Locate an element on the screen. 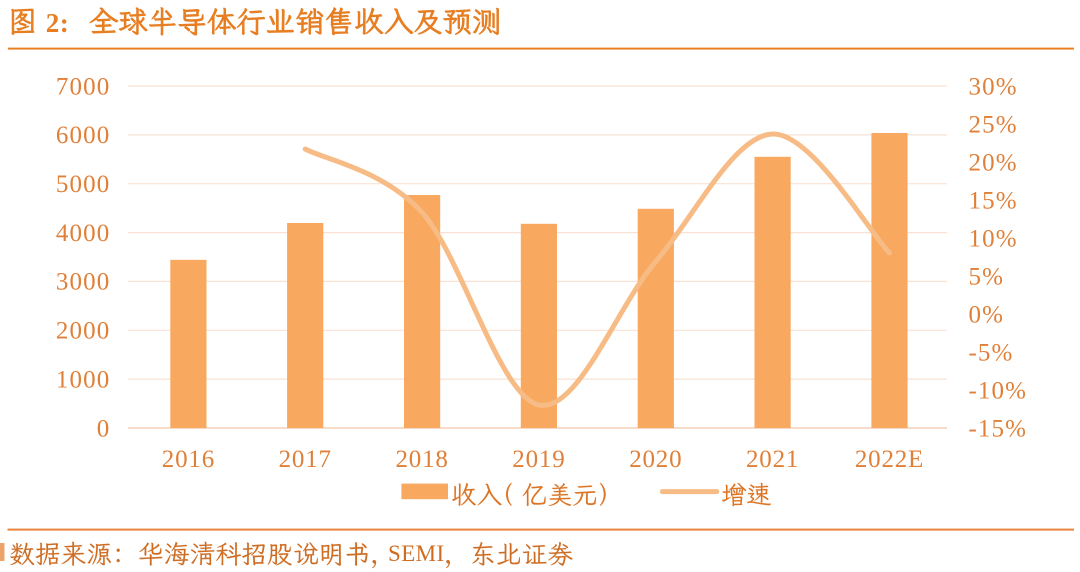 The height and width of the screenshot is (572, 1080). svg-text: 20% is located at coordinates (993, 162).